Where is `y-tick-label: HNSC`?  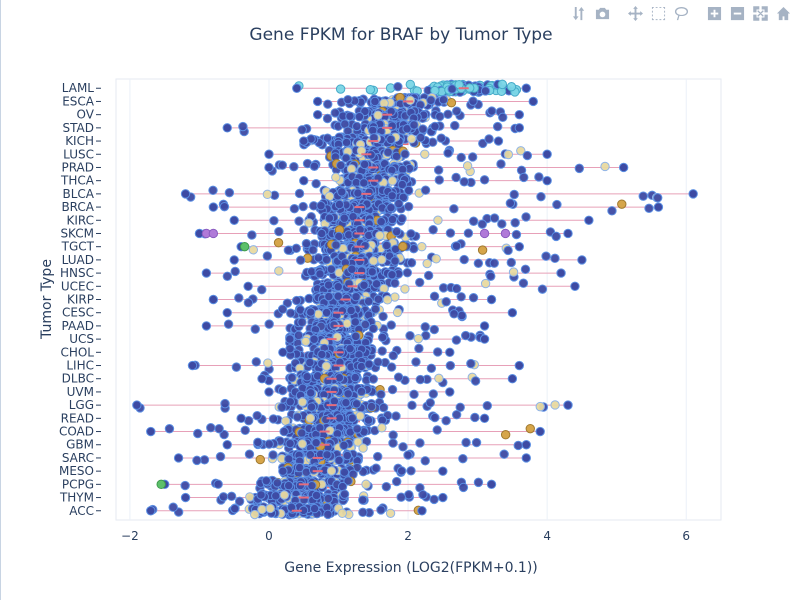
y-tick-label: HNSC is located at coordinates (77, 273).